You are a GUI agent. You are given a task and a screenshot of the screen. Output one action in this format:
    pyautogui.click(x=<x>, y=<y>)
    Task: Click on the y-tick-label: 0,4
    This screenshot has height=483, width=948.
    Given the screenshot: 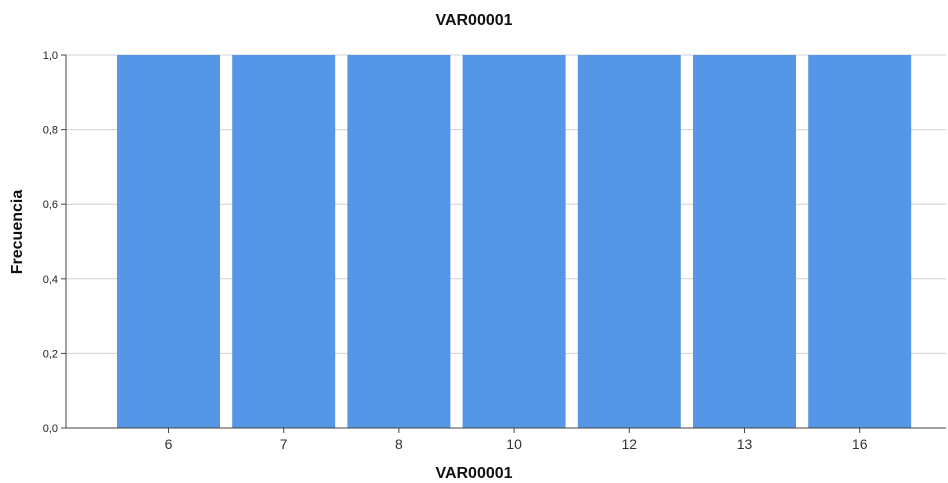 What is the action you would take?
    pyautogui.click(x=50, y=280)
    